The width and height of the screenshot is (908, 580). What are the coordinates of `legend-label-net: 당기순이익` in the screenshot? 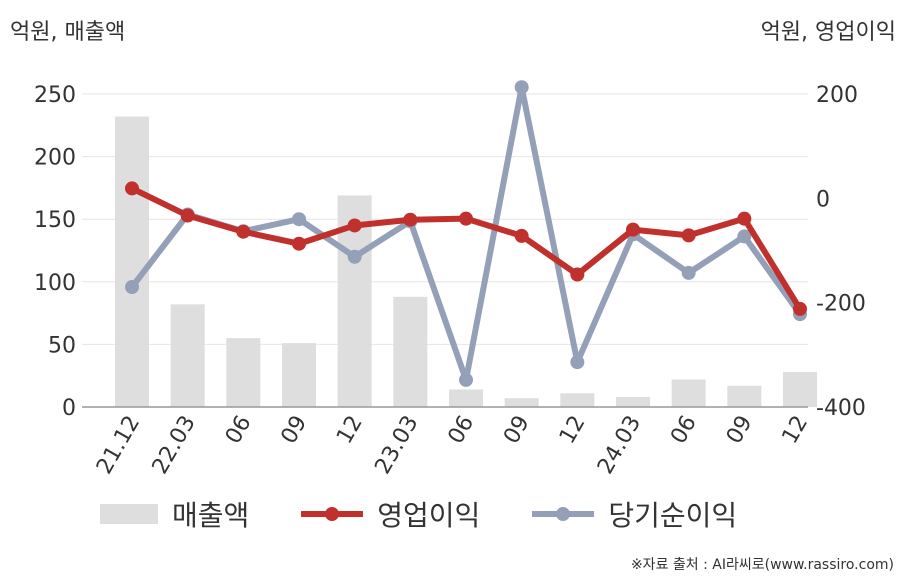 It's located at (673, 515).